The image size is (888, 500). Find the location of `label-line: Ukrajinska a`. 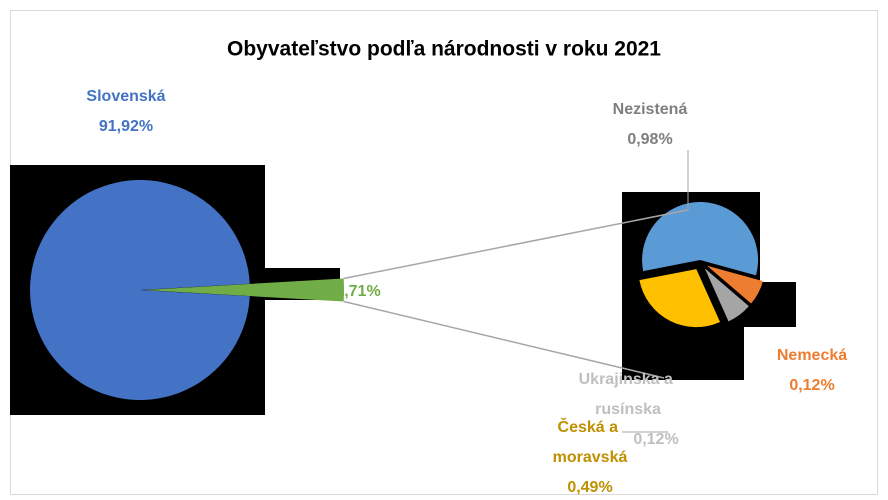

label-line: Ukrajinska a is located at coordinates (628, 379).